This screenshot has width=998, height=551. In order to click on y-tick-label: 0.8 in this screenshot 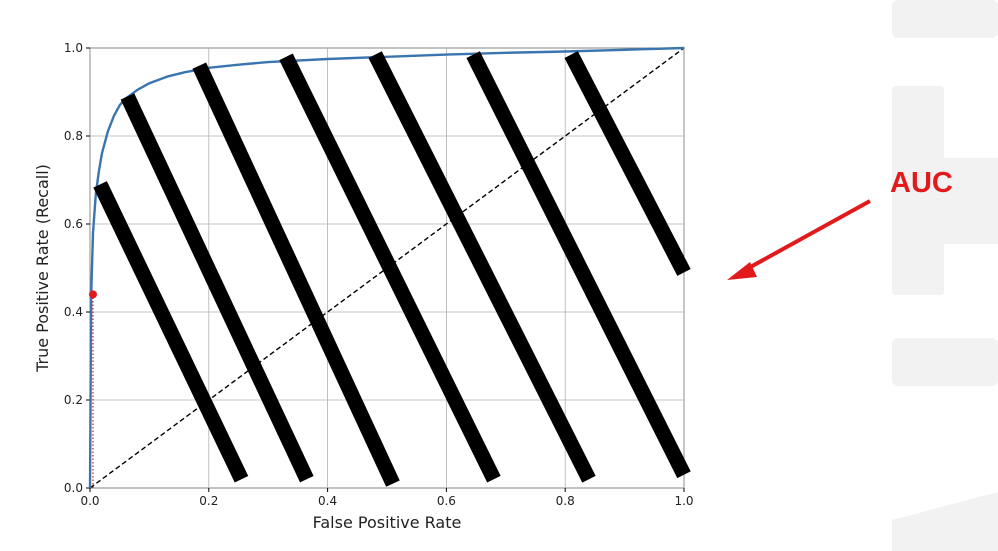, I will do `click(73, 136)`.